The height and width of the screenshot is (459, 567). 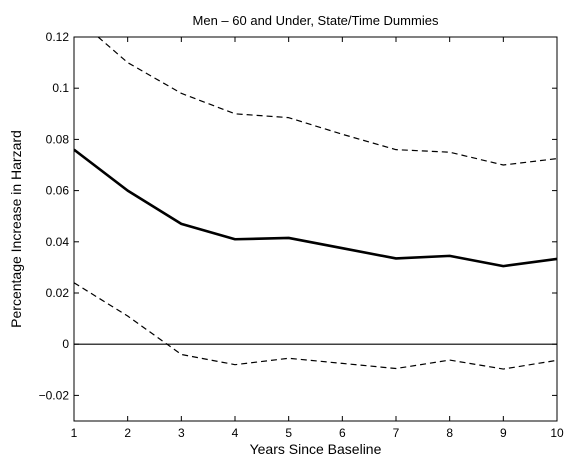 I want to click on y-tick-label: 0.1, so click(x=60, y=88).